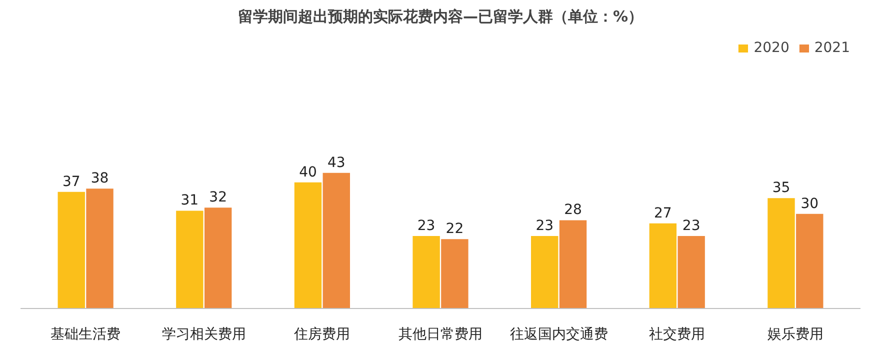 Image resolution: width=874 pixels, height=345 pixels. Describe the element at coordinates (795, 334) in the screenshot. I see `x-tick-label: 娱乐费用` at that location.